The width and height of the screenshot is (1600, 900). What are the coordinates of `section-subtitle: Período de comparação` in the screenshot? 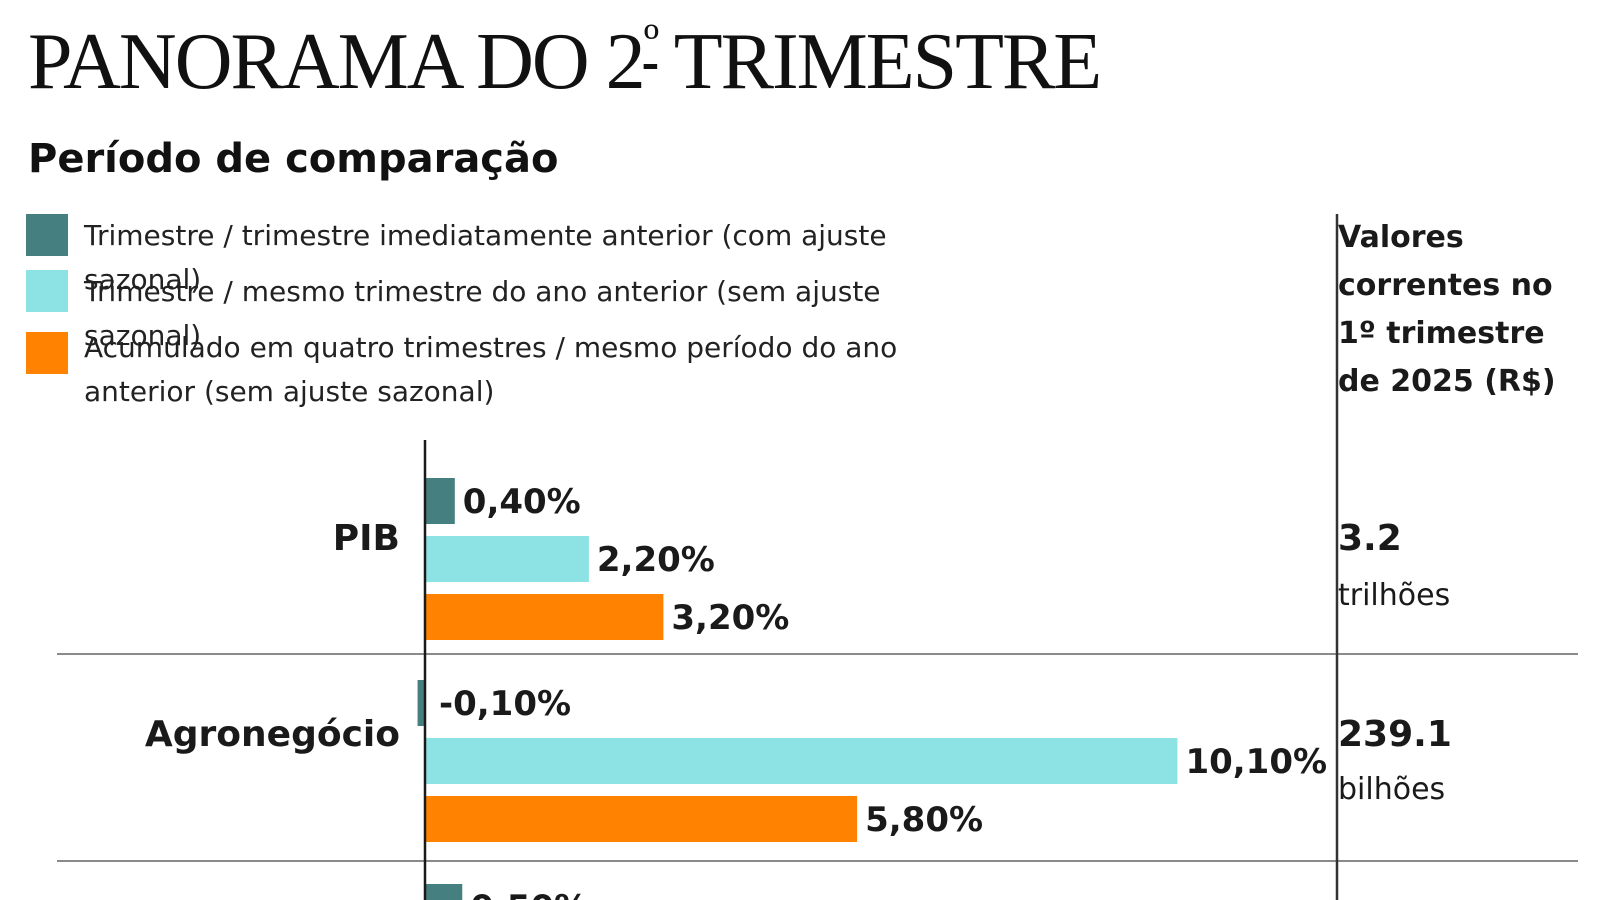 It's located at (293, 159).